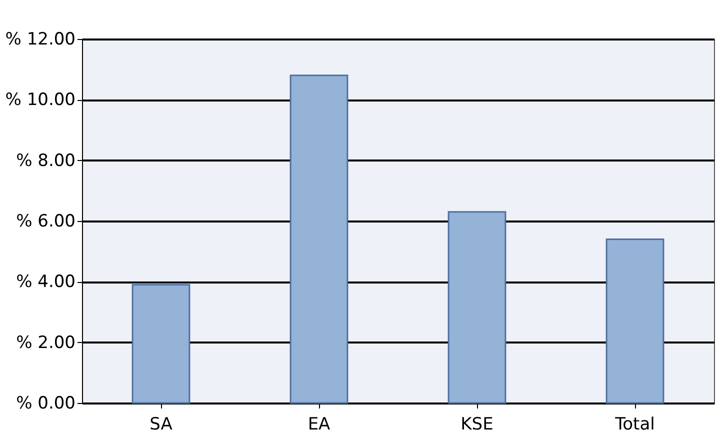  Describe the element at coordinates (477, 424) in the screenshot. I see `x-tick-label: KSE` at that location.